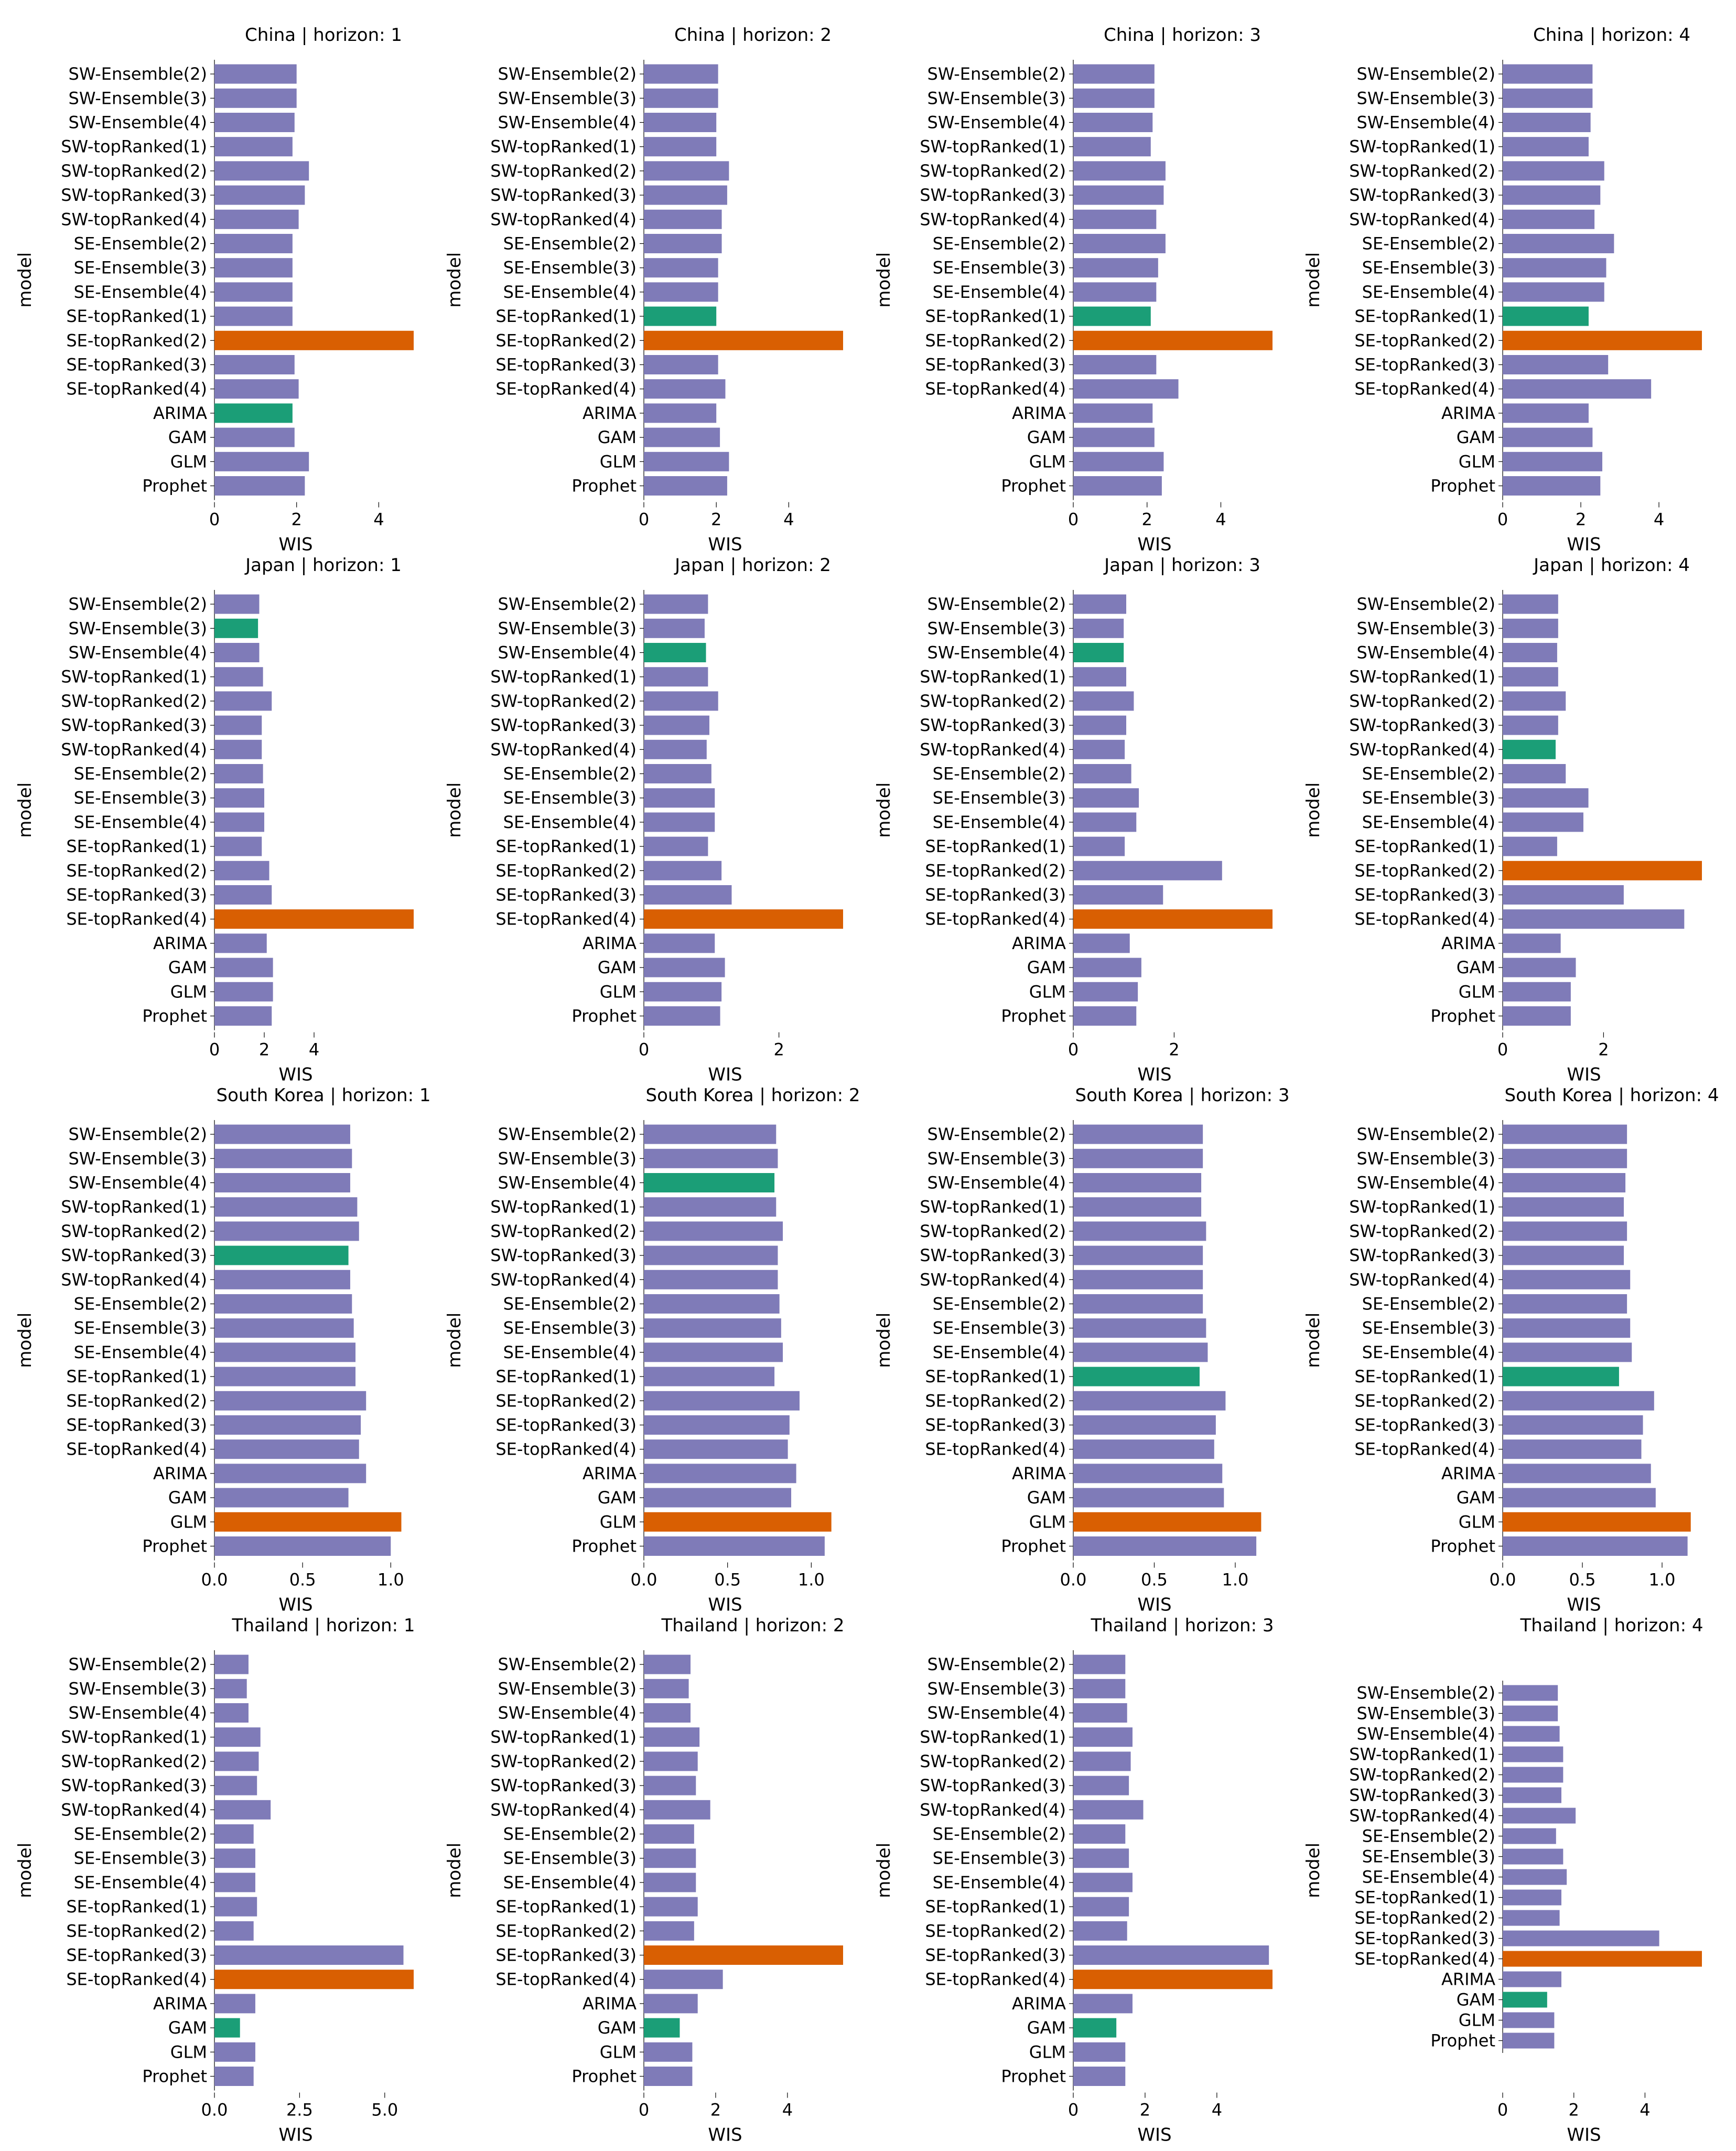 Image resolution: width=1736 pixels, height=2151 pixels. Describe the element at coordinates (302, 1580) in the screenshot. I see `x-tick-label: 0.5` at that location.